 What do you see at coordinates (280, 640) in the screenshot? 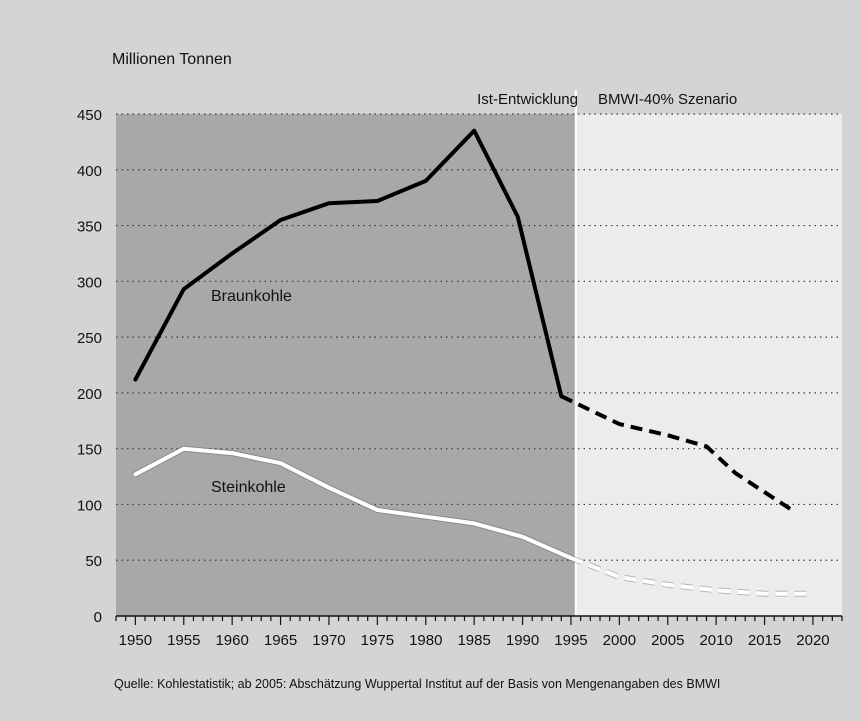
I see `x-tick-label: 1965` at bounding box center [280, 640].